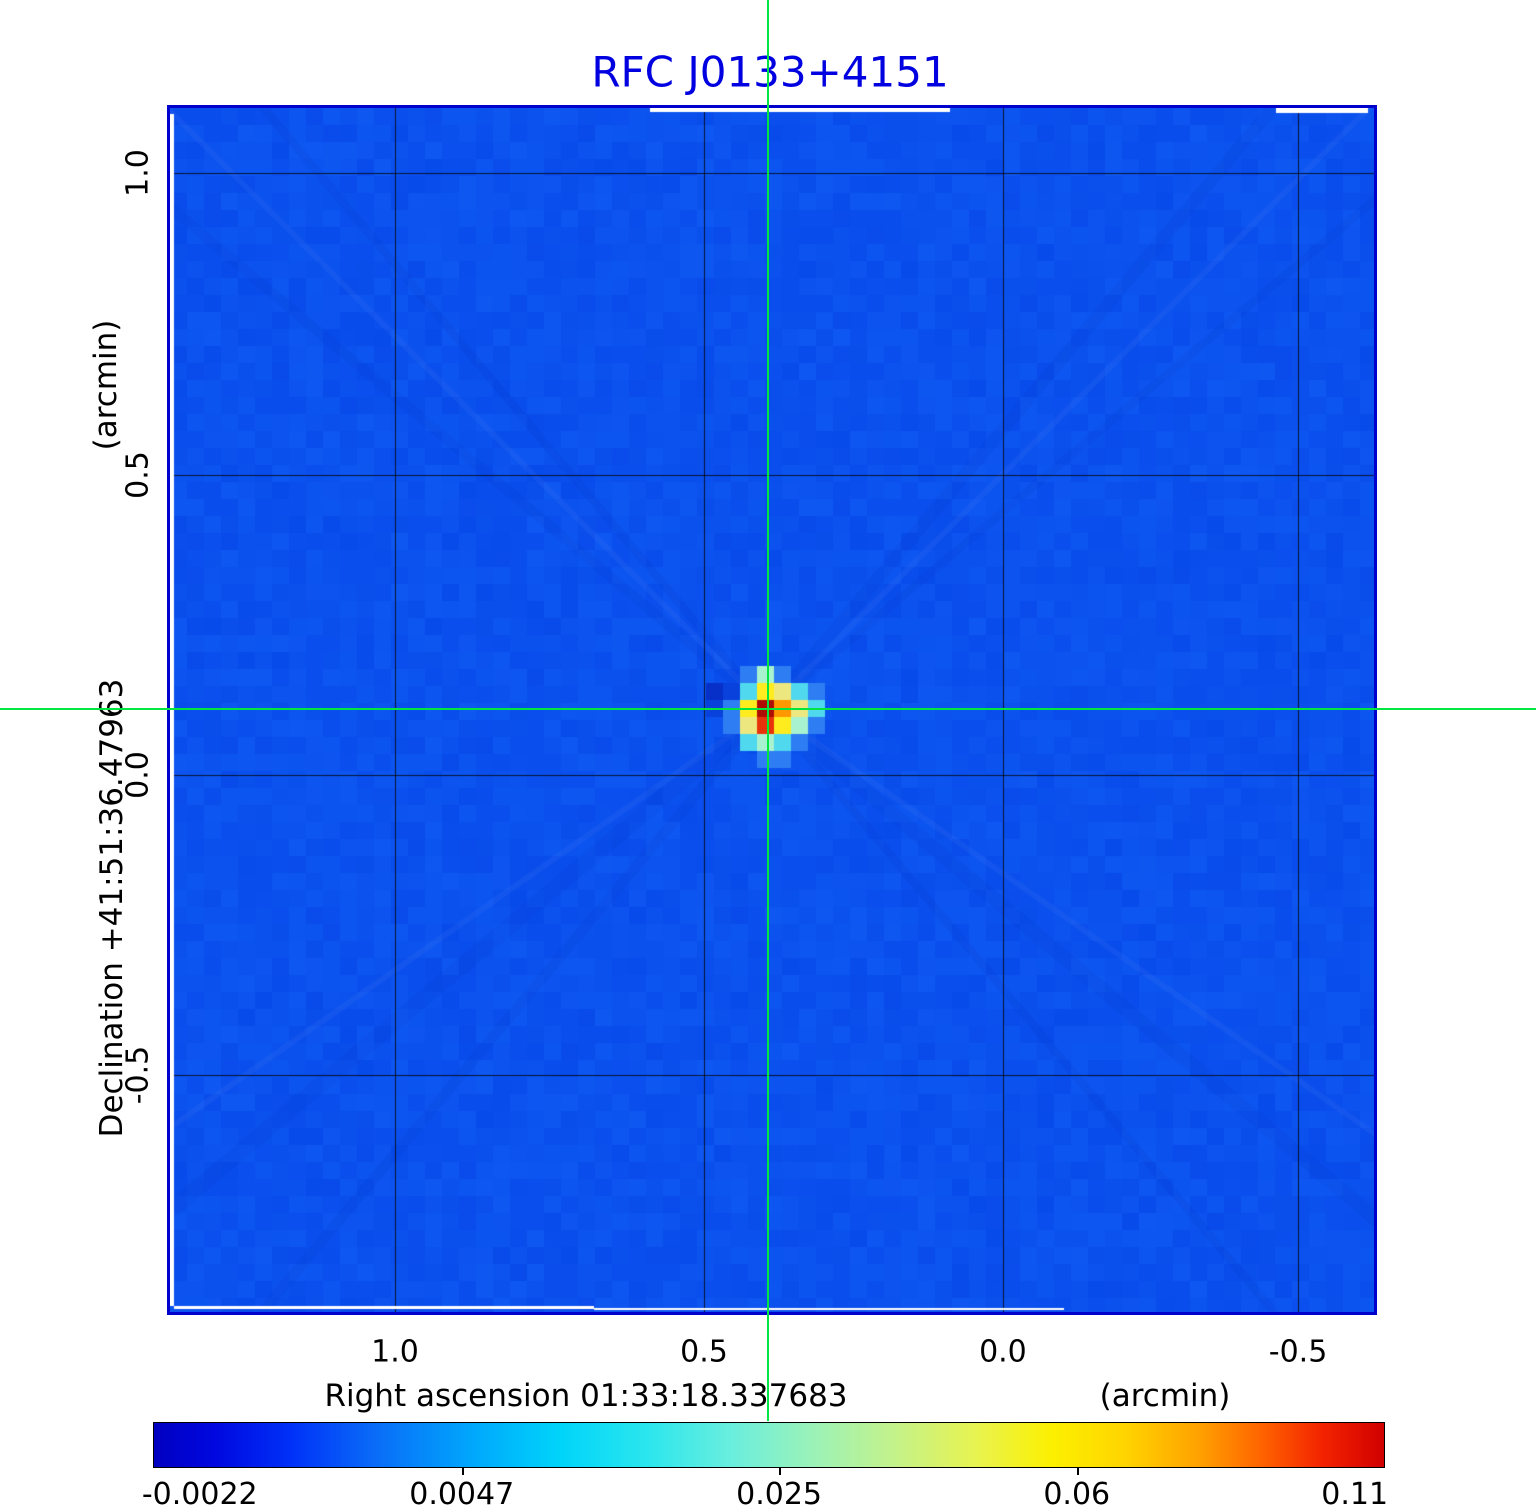 The height and width of the screenshot is (1512, 1536). Describe the element at coordinates (1298, 1352) in the screenshot. I see `x-tick-label: -0.5` at that location.